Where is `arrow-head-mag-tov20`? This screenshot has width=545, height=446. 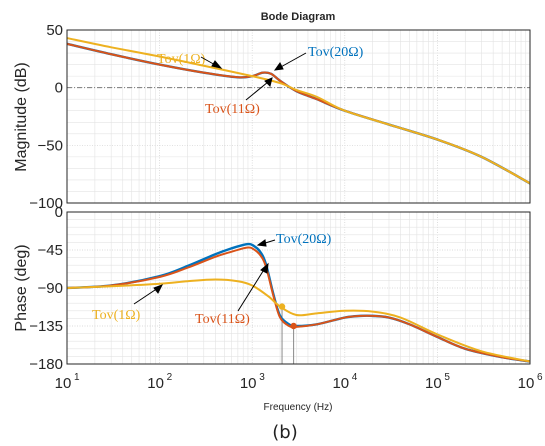
arrow-head-mag-tov20 is located at coordinates (278, 66).